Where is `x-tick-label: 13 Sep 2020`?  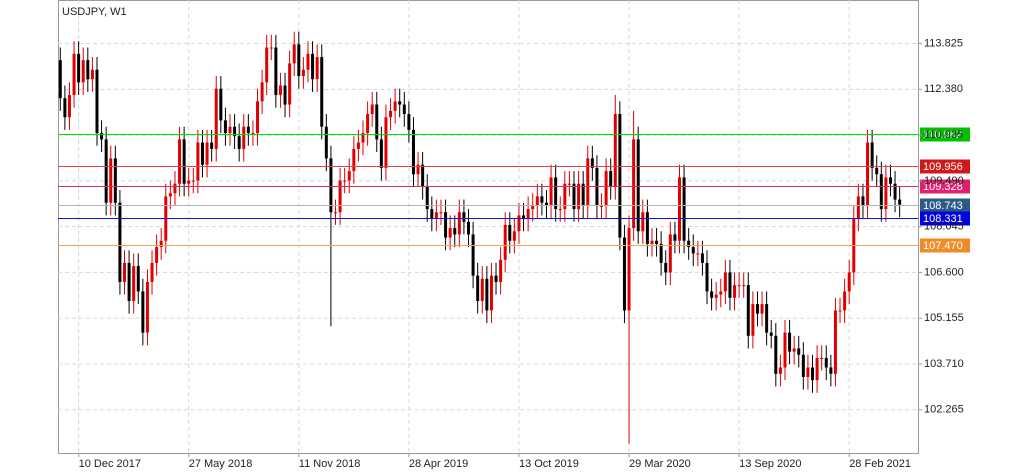 x-tick-label: 13 Sep 2020 is located at coordinates (770, 464).